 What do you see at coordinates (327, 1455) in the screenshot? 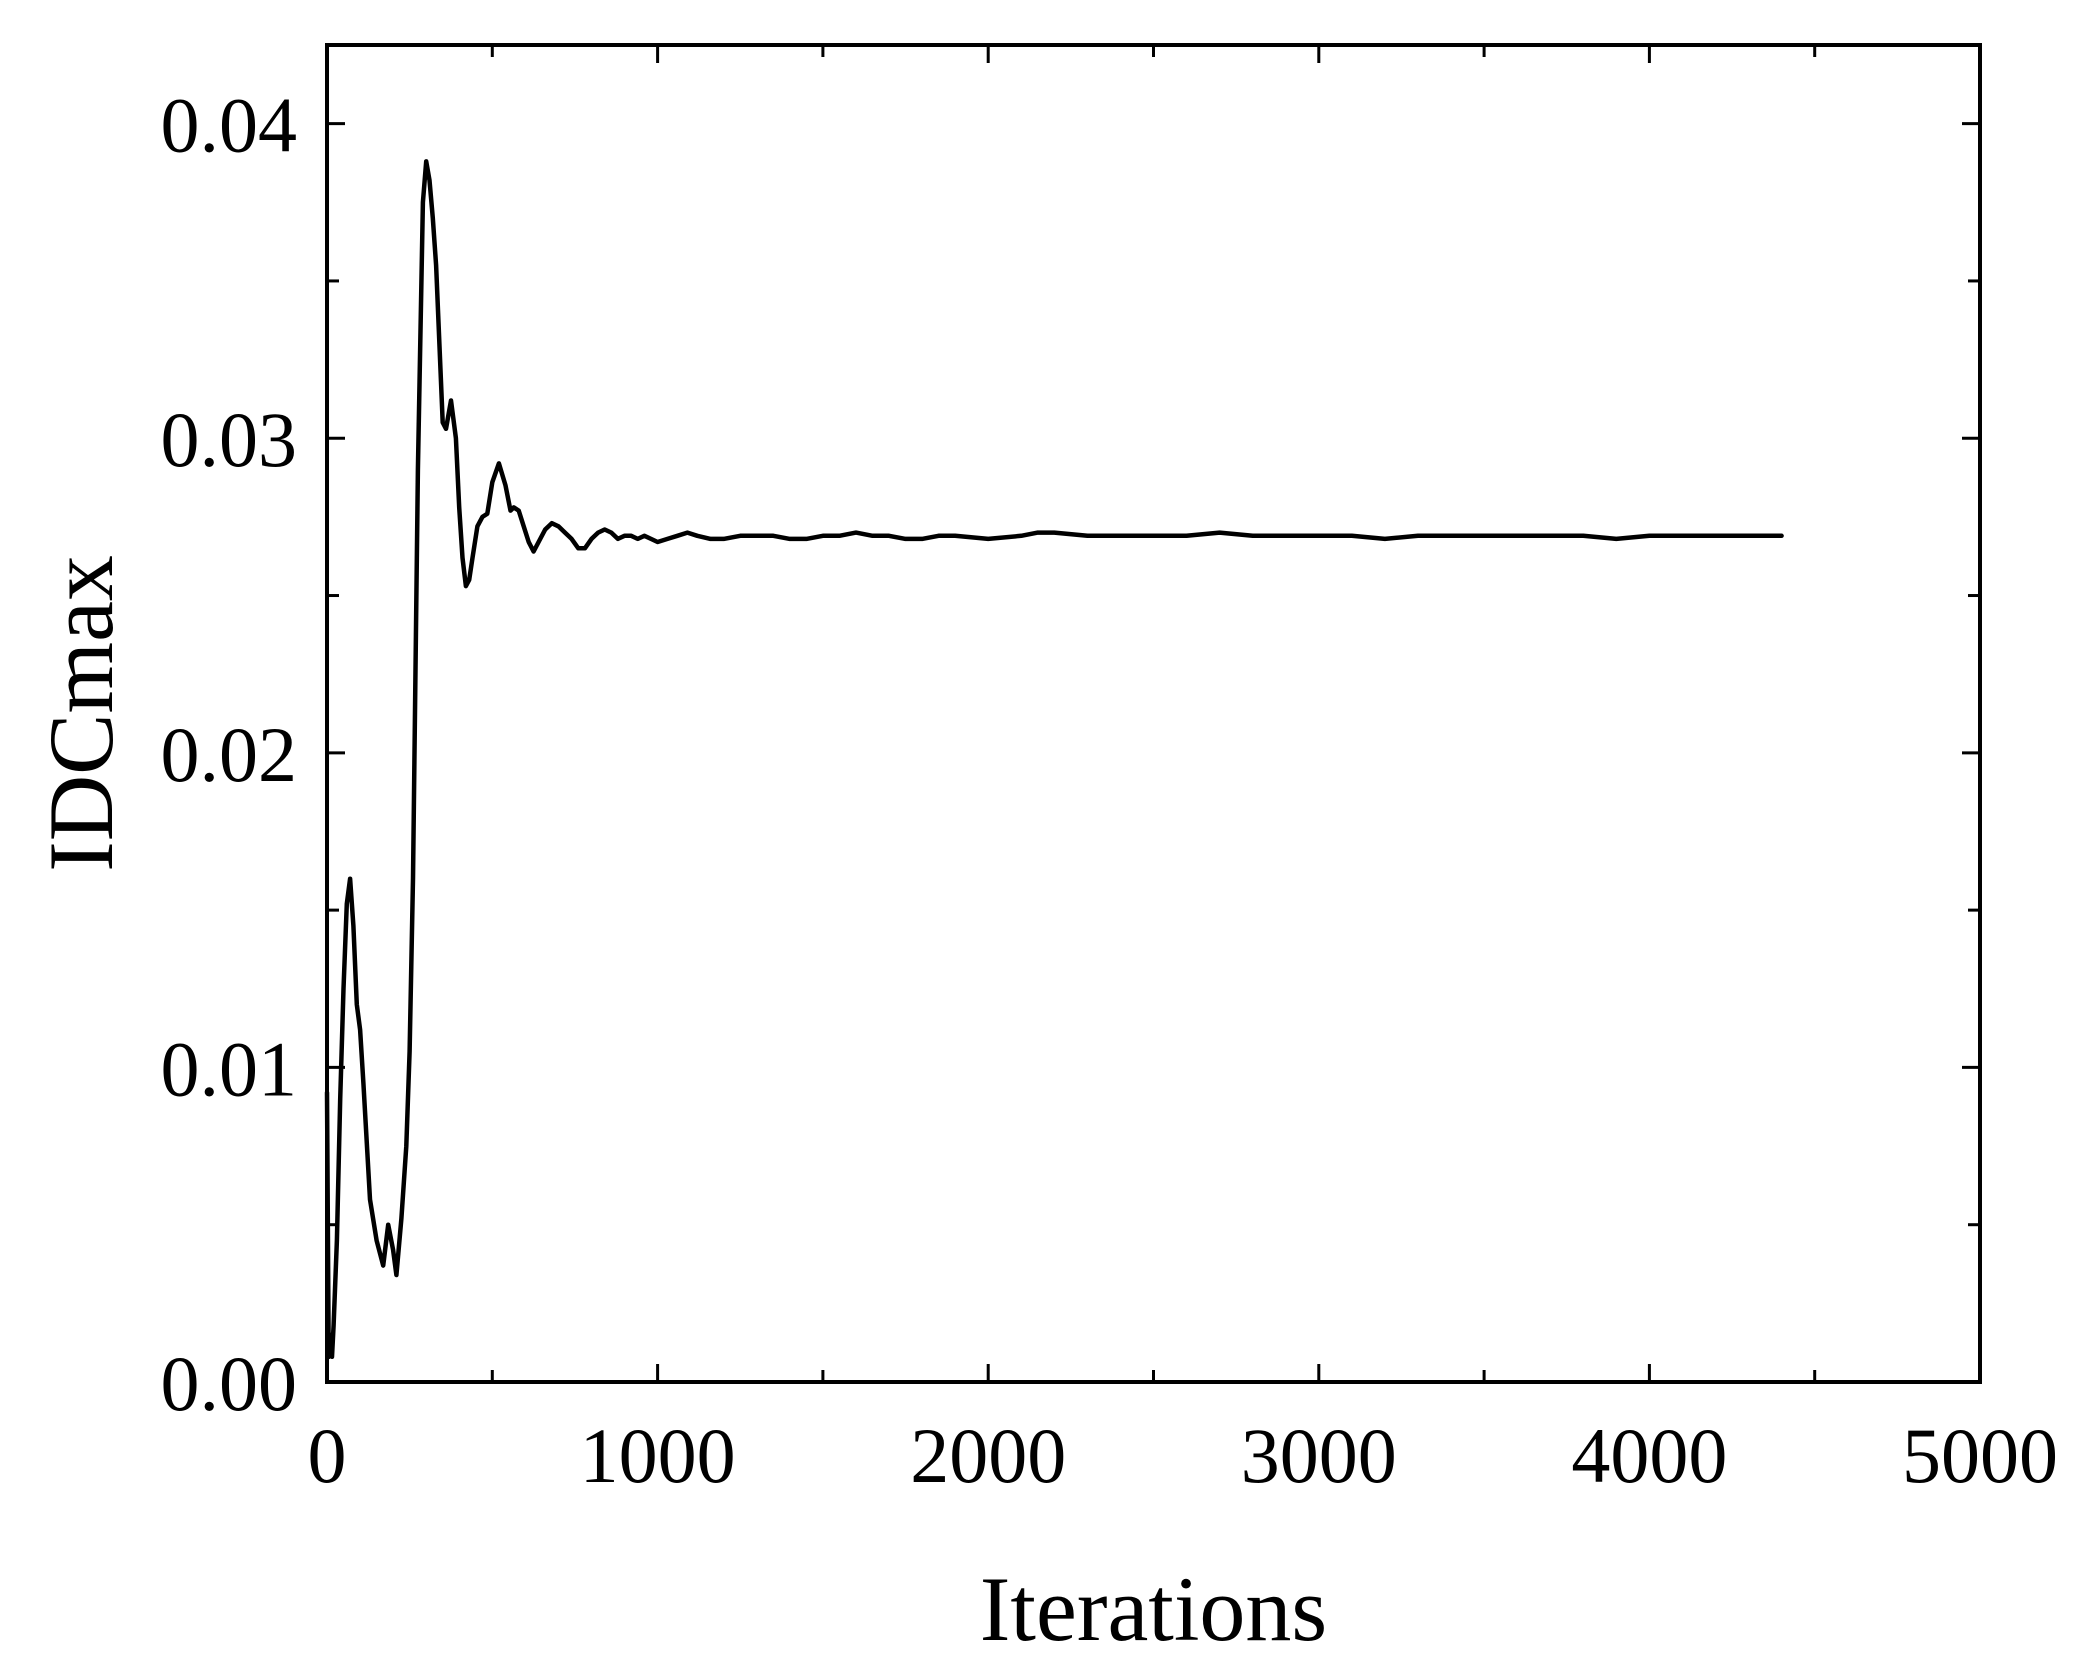
I see `x-tick-label: 0` at bounding box center [327, 1455].